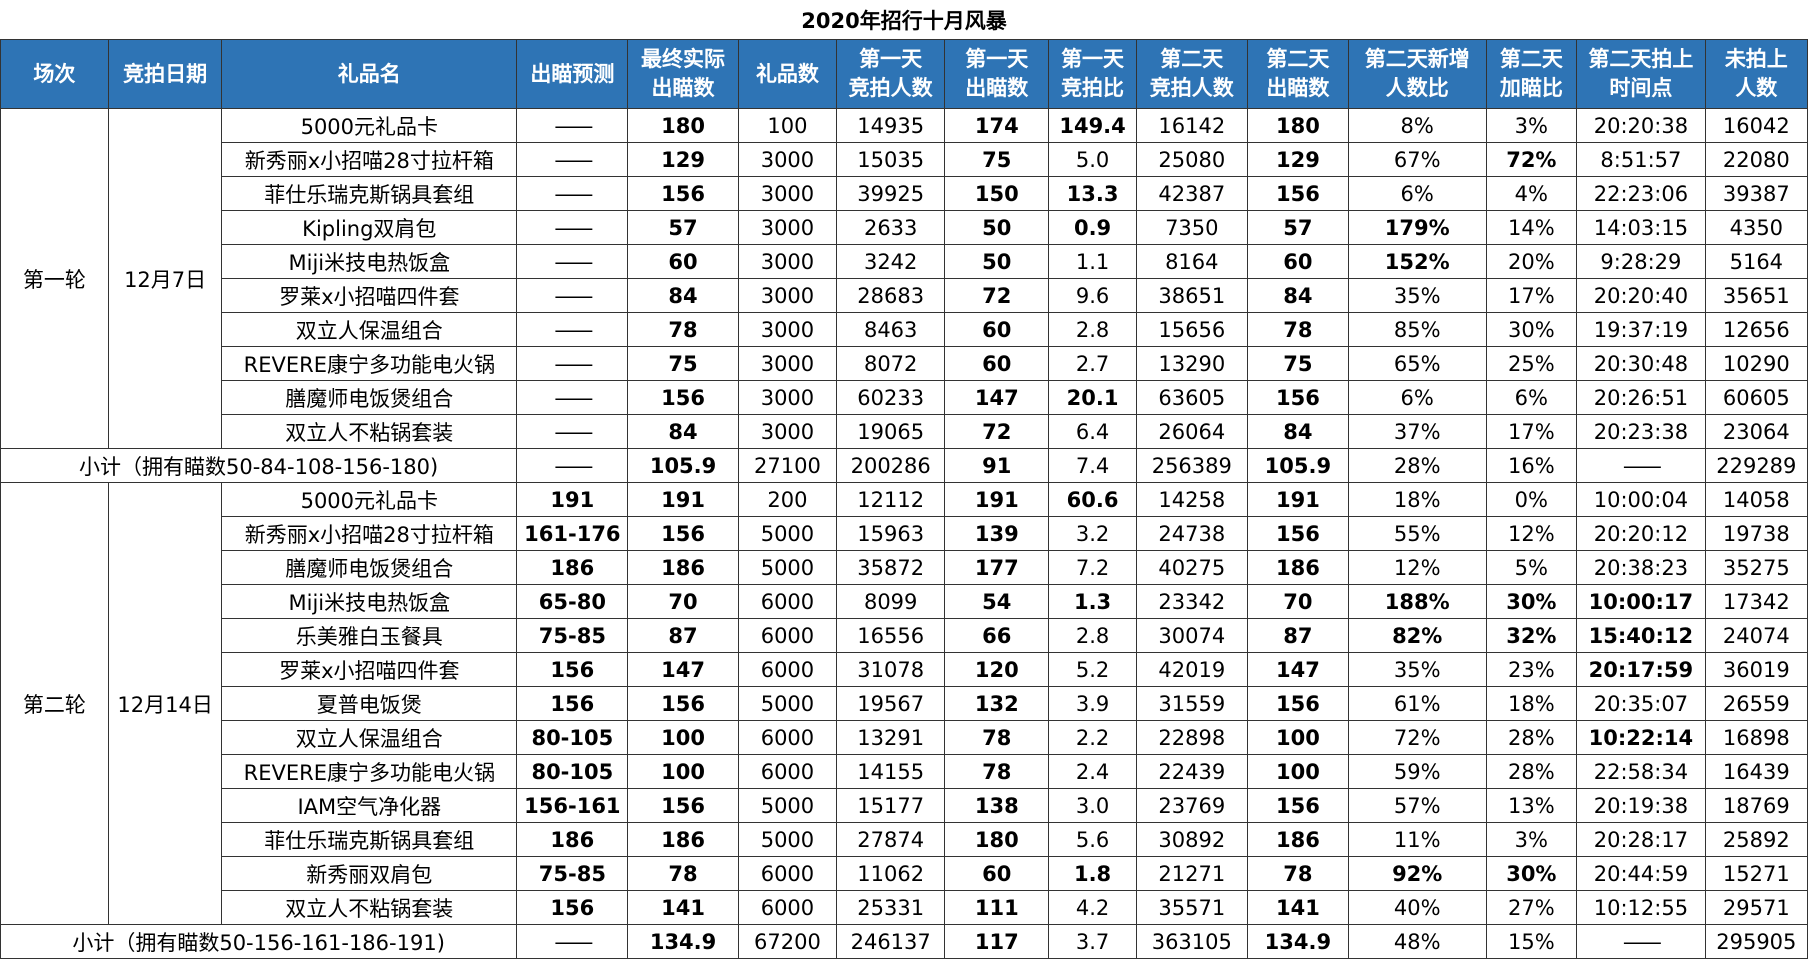 The height and width of the screenshot is (965, 1808). What do you see at coordinates (891, 703) in the screenshot?
I see `day1-bidders-cell: 19567` at bounding box center [891, 703].